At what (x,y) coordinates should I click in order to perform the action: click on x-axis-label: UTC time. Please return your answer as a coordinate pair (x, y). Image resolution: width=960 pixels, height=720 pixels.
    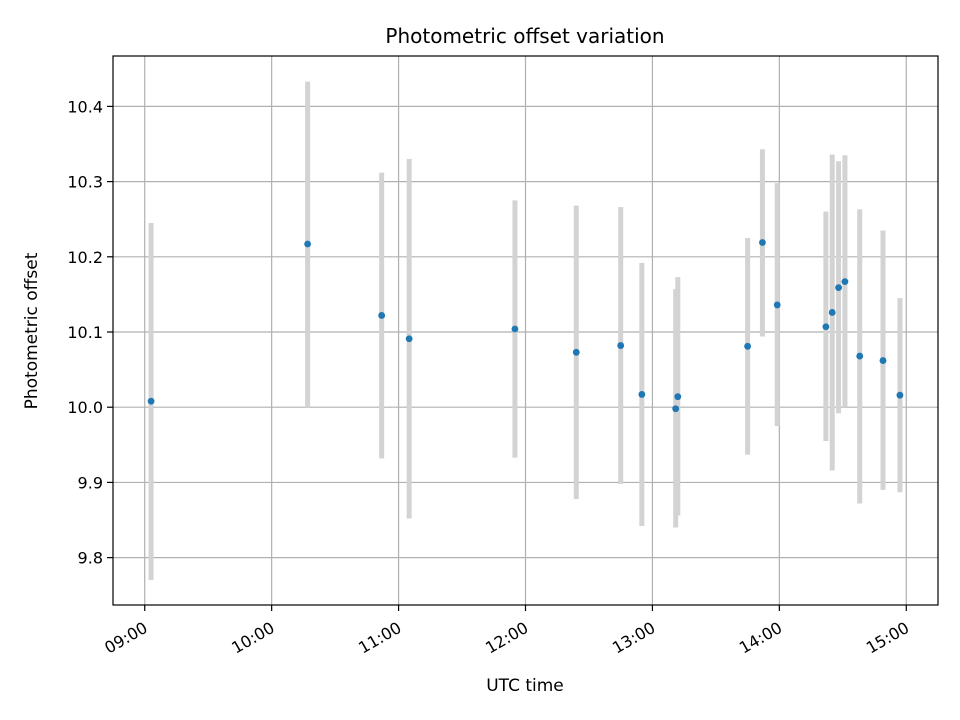
    Looking at the image, I should click on (525, 686).